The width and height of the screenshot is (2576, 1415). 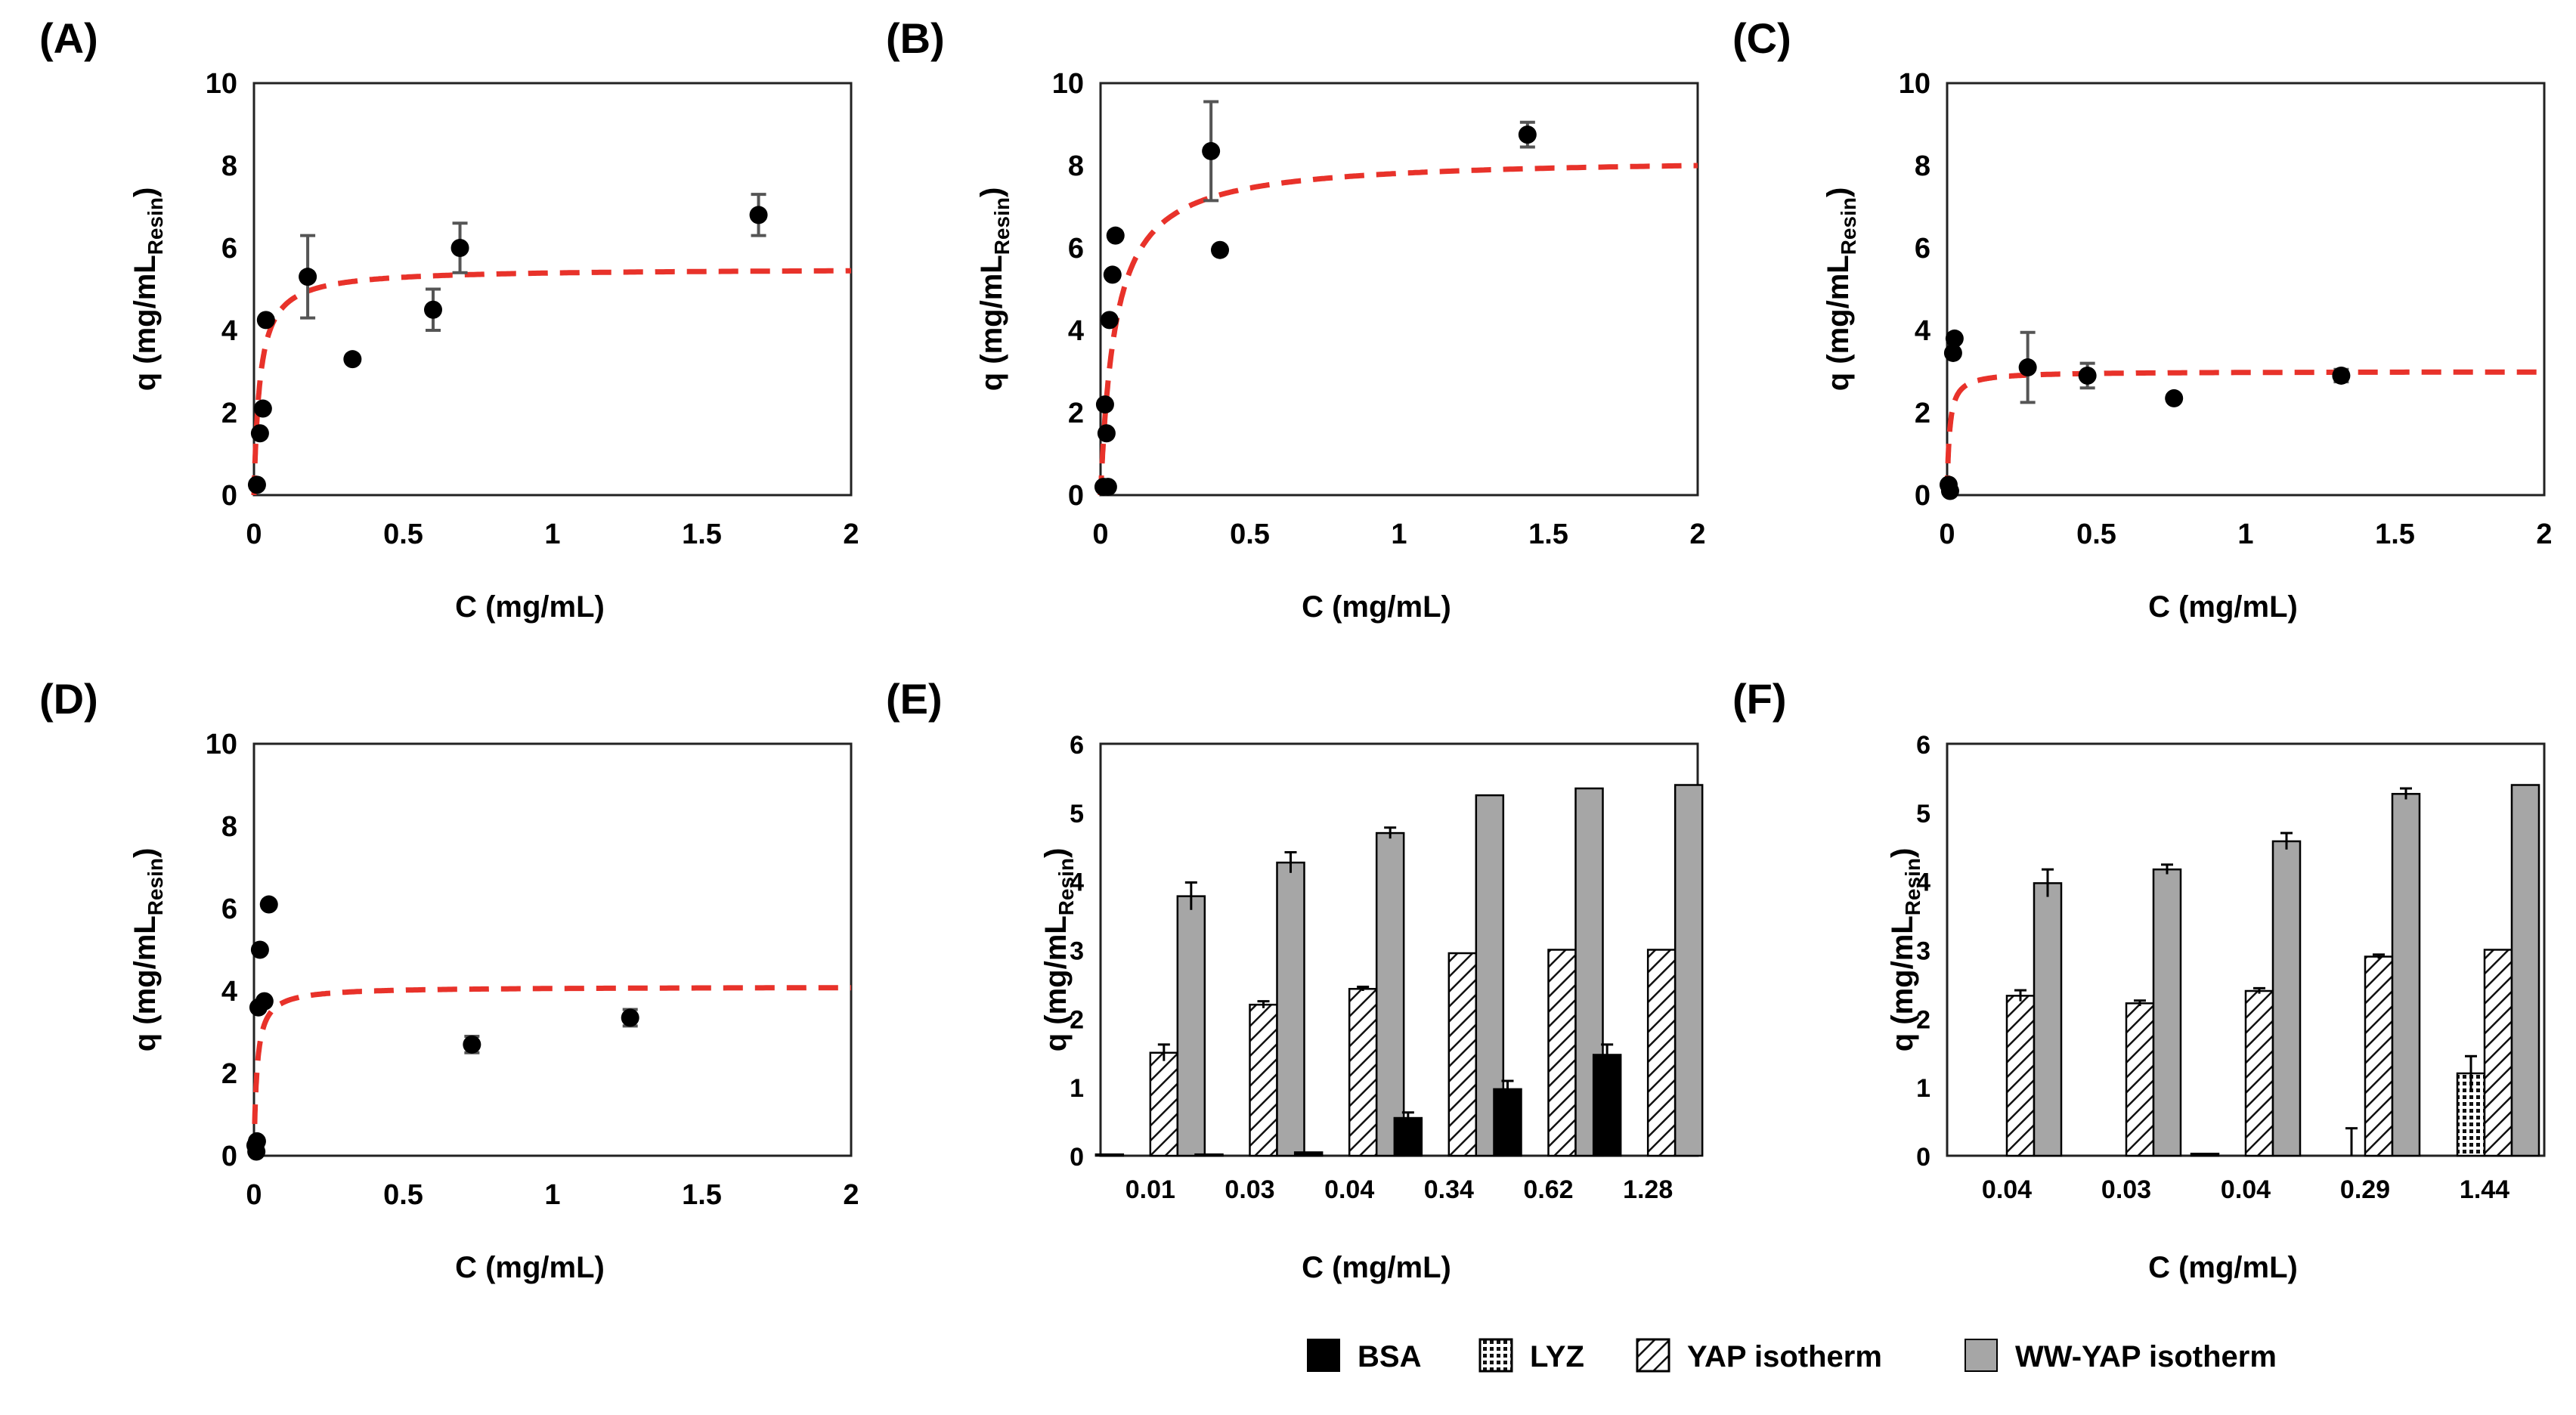 What do you see at coordinates (1077, 814) in the screenshot?
I see `y-tick-label: 5` at bounding box center [1077, 814].